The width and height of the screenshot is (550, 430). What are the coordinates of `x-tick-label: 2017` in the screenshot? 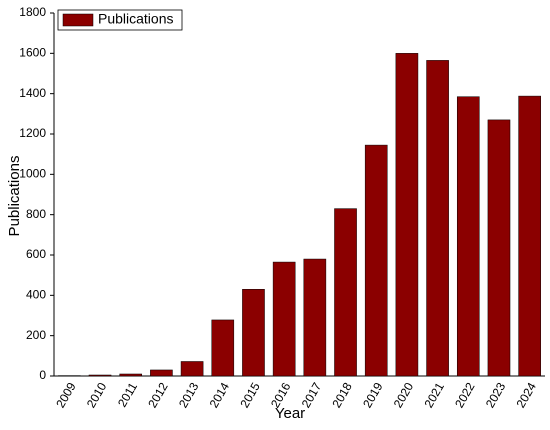 It's located at (312, 395).